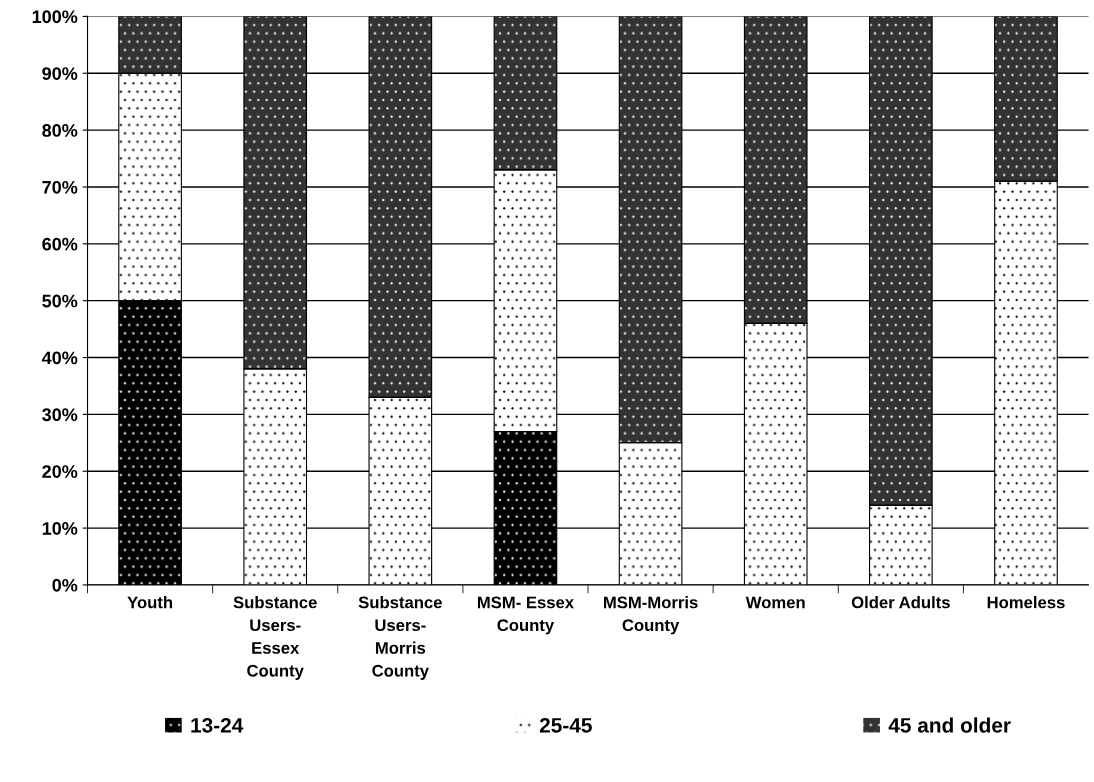 This screenshot has width=1094, height=782. I want to click on x-tick-label: MSM-Morris County, so click(651, 615).